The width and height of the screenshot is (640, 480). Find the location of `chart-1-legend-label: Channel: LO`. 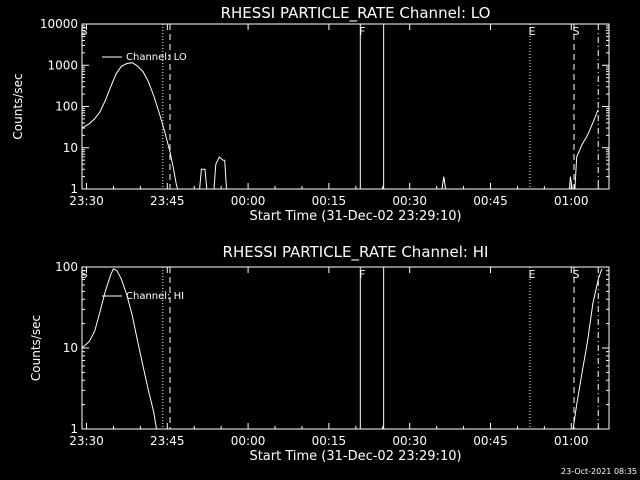

chart-1-legend-label: Channel: LO is located at coordinates (156, 57).